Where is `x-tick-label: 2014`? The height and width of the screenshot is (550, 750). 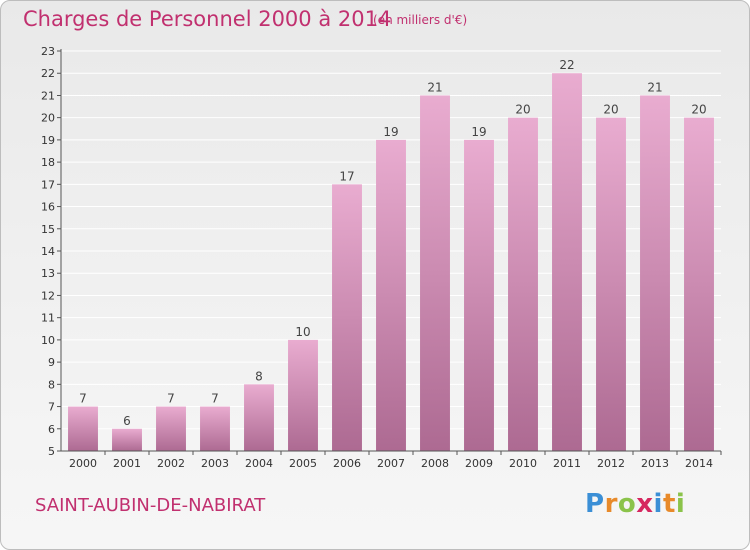
x-tick-label: 2014 is located at coordinates (699, 463).